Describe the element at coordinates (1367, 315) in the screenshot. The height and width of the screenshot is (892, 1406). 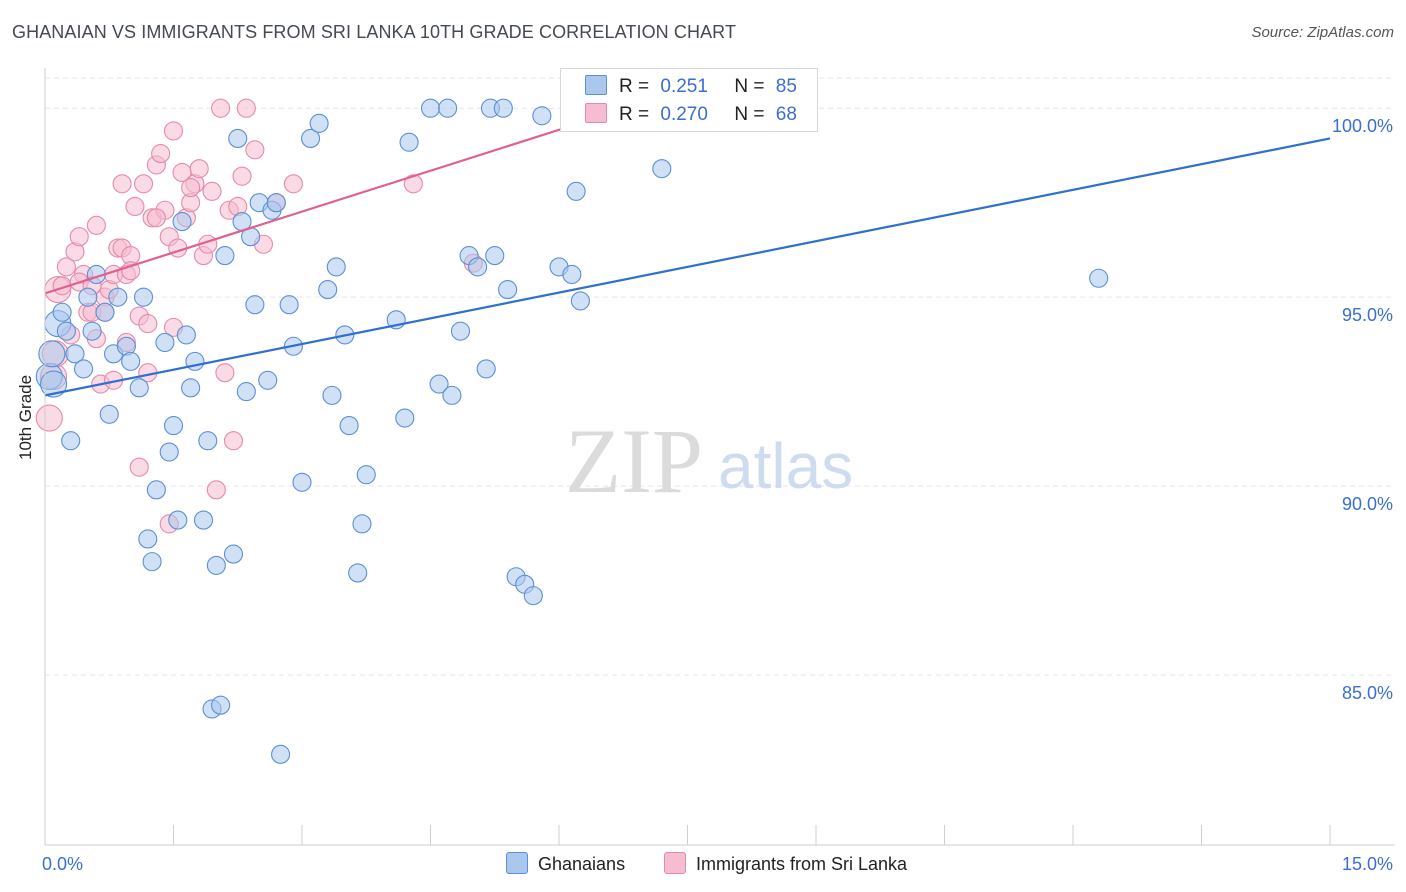
I see `y-tick-label: 95.0%` at that location.